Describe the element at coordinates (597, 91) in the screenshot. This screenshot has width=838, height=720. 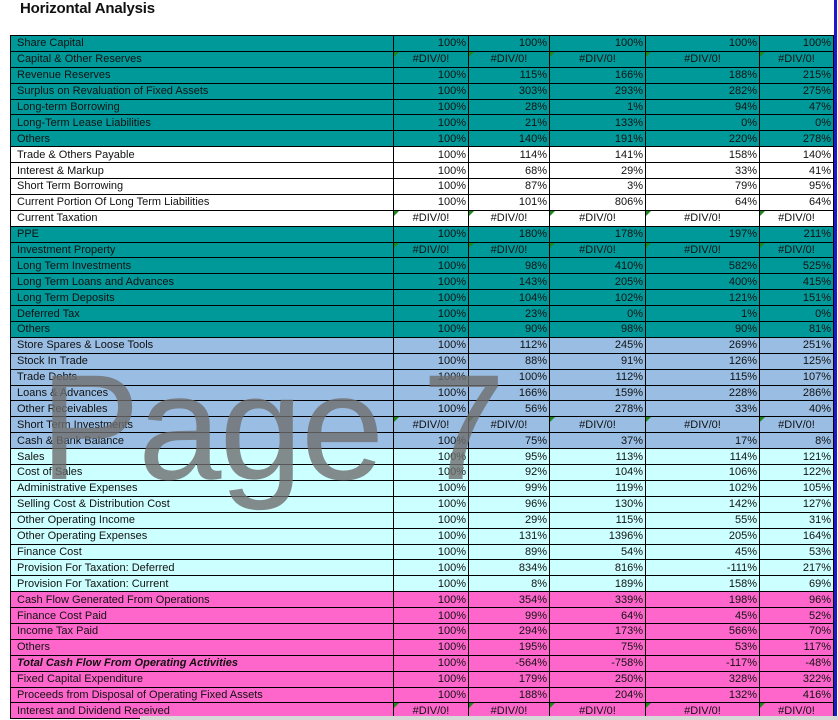
I see `value-cell: 293%` at that location.